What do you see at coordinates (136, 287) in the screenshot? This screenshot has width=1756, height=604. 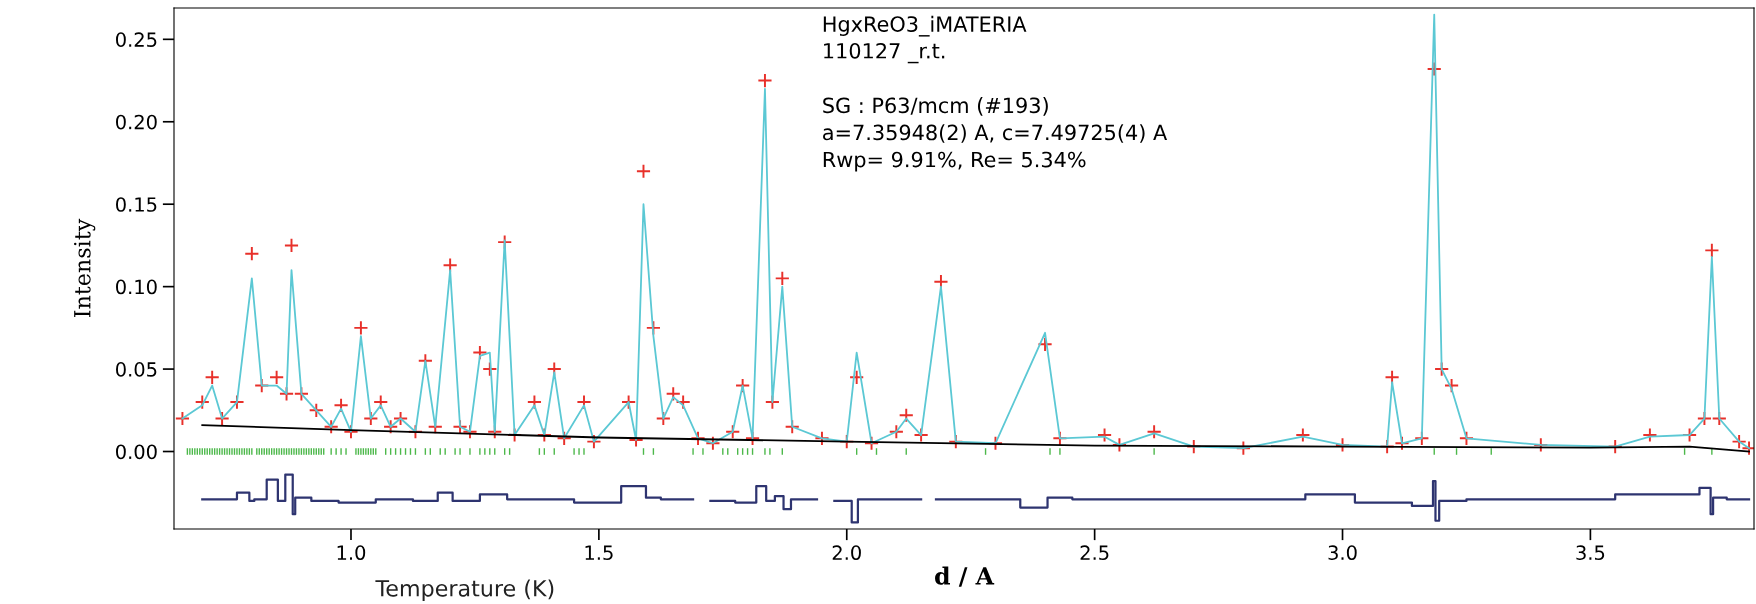 I see `y-tick-label: 0.10` at bounding box center [136, 287].